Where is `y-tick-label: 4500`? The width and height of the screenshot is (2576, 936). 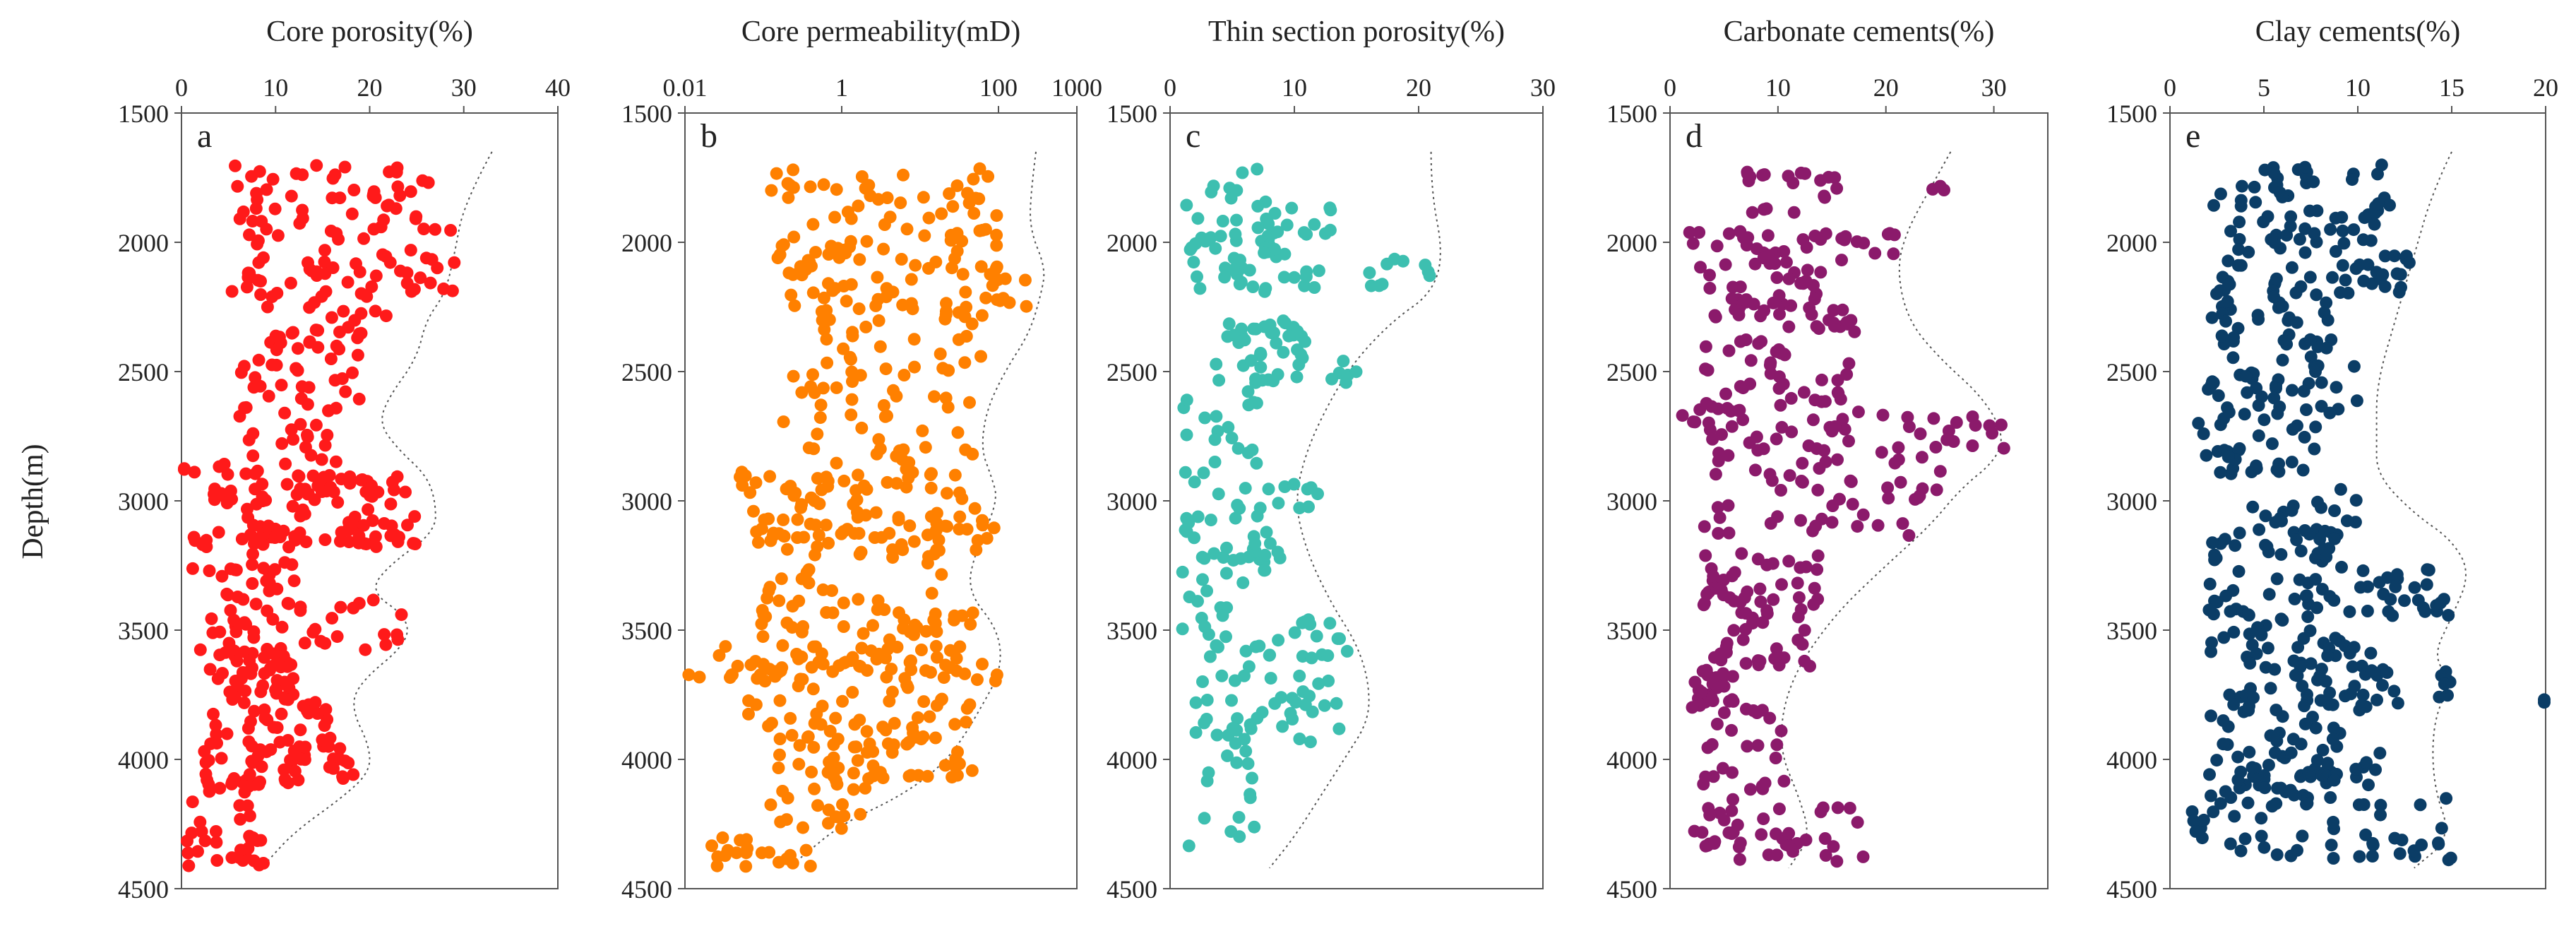 y-tick-label: 4500 is located at coordinates (143, 889).